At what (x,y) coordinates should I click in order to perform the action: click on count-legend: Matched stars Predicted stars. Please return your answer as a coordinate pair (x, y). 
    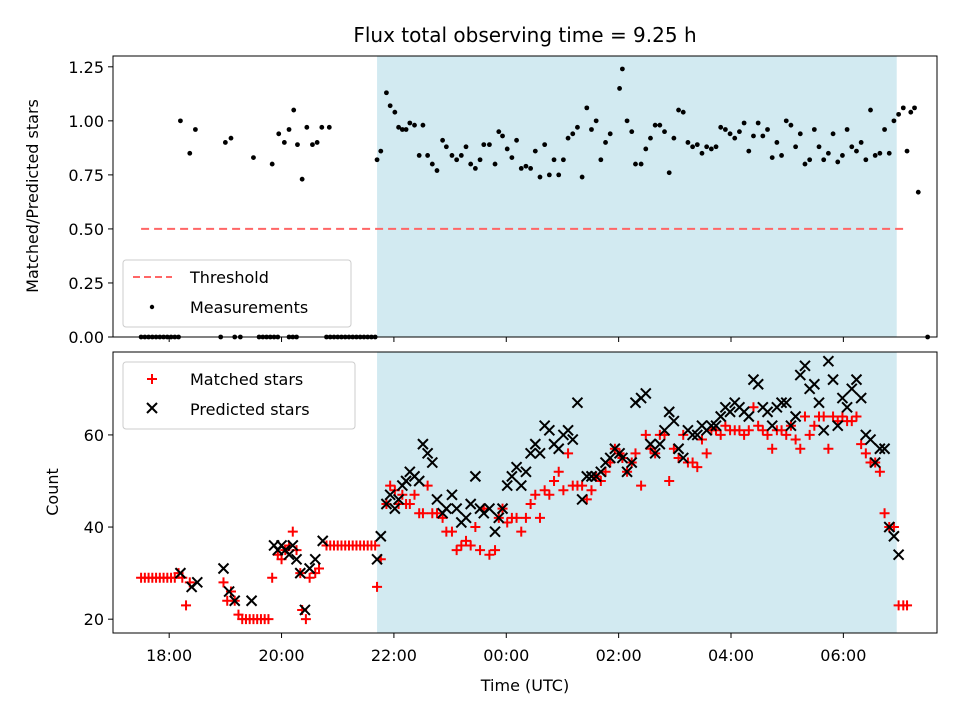
    Looking at the image, I should click on (239, 395).